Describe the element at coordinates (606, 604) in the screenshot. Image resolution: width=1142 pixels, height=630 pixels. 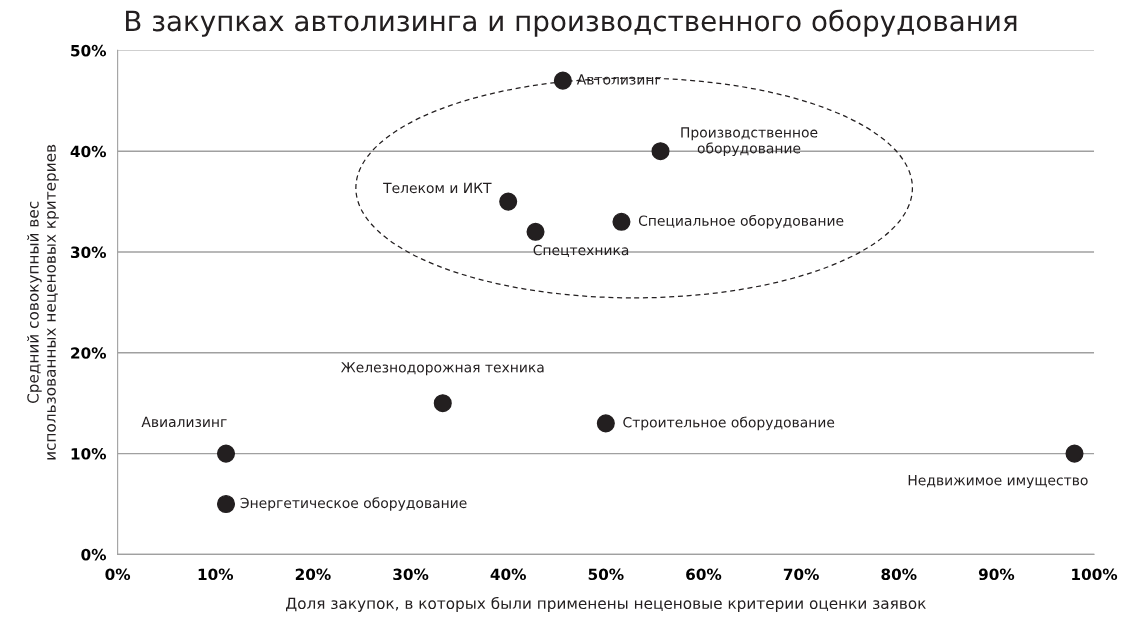
I see `x-axis-title: Доля закупок, в которых были применены неценовые критерии оценки заявок` at that location.